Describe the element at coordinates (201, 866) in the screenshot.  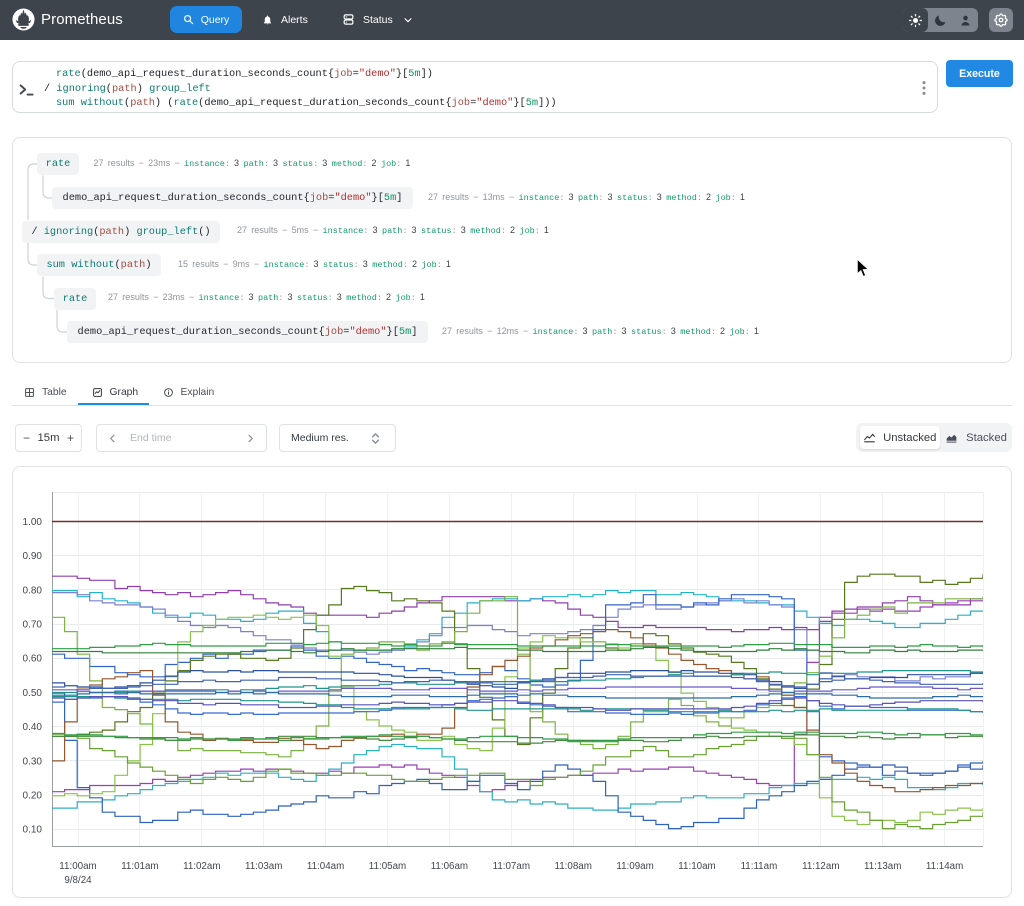
I see `svg-text: 11:02am` at that location.